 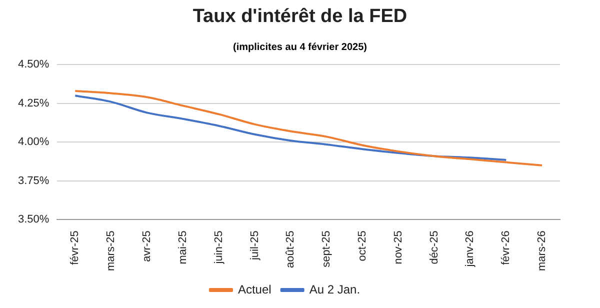 I want to click on chart-title: Taux d'intérêt de la FED, so click(x=300, y=17).